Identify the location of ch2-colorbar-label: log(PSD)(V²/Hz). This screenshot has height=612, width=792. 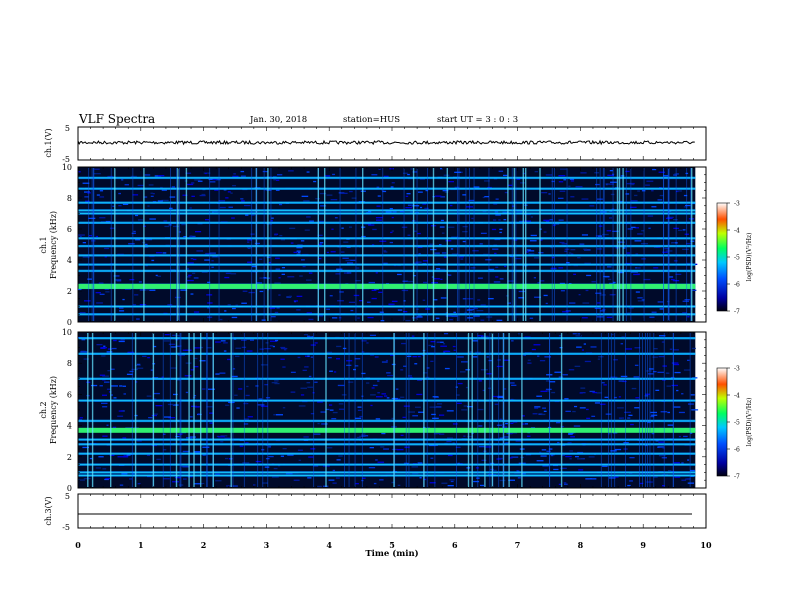
(749, 422).